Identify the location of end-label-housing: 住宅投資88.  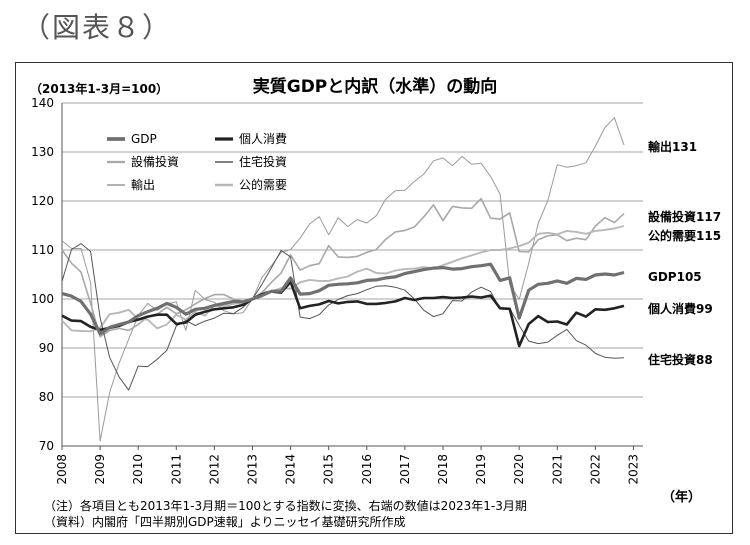
(680, 359).